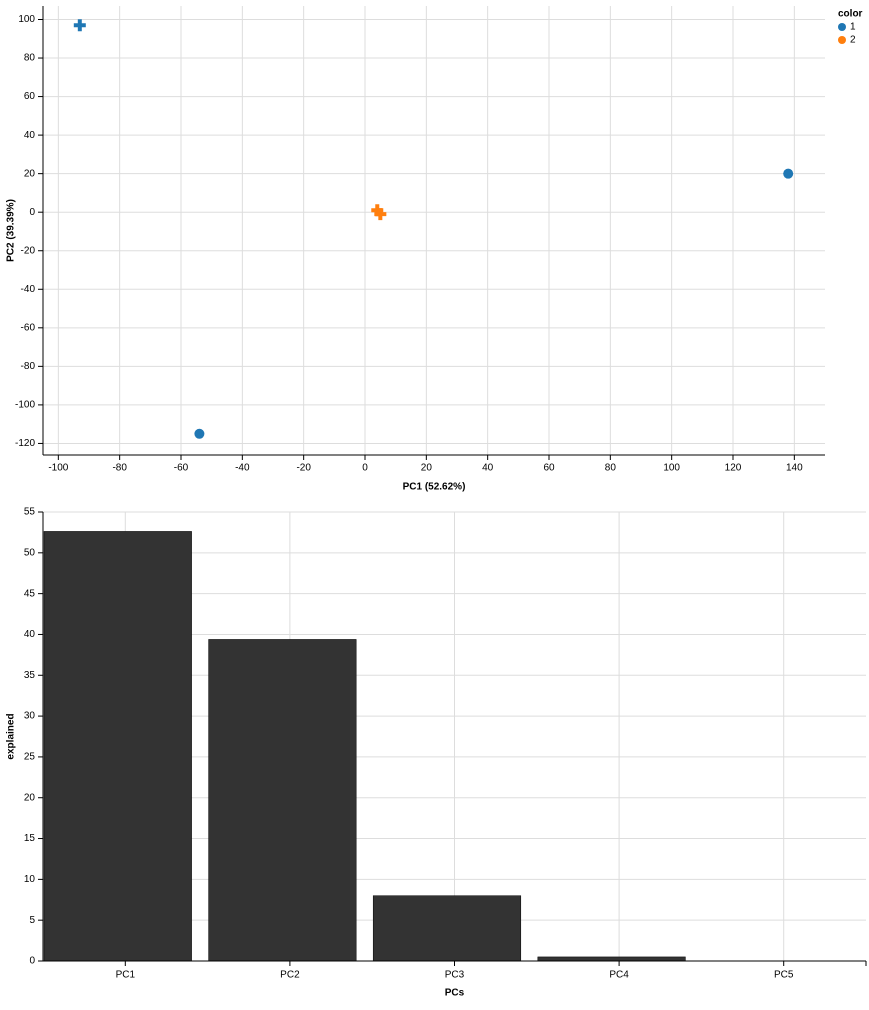 This screenshot has height=1010, width=869. What do you see at coordinates (30, 675) in the screenshot?
I see `y-tick-label: 35` at bounding box center [30, 675].